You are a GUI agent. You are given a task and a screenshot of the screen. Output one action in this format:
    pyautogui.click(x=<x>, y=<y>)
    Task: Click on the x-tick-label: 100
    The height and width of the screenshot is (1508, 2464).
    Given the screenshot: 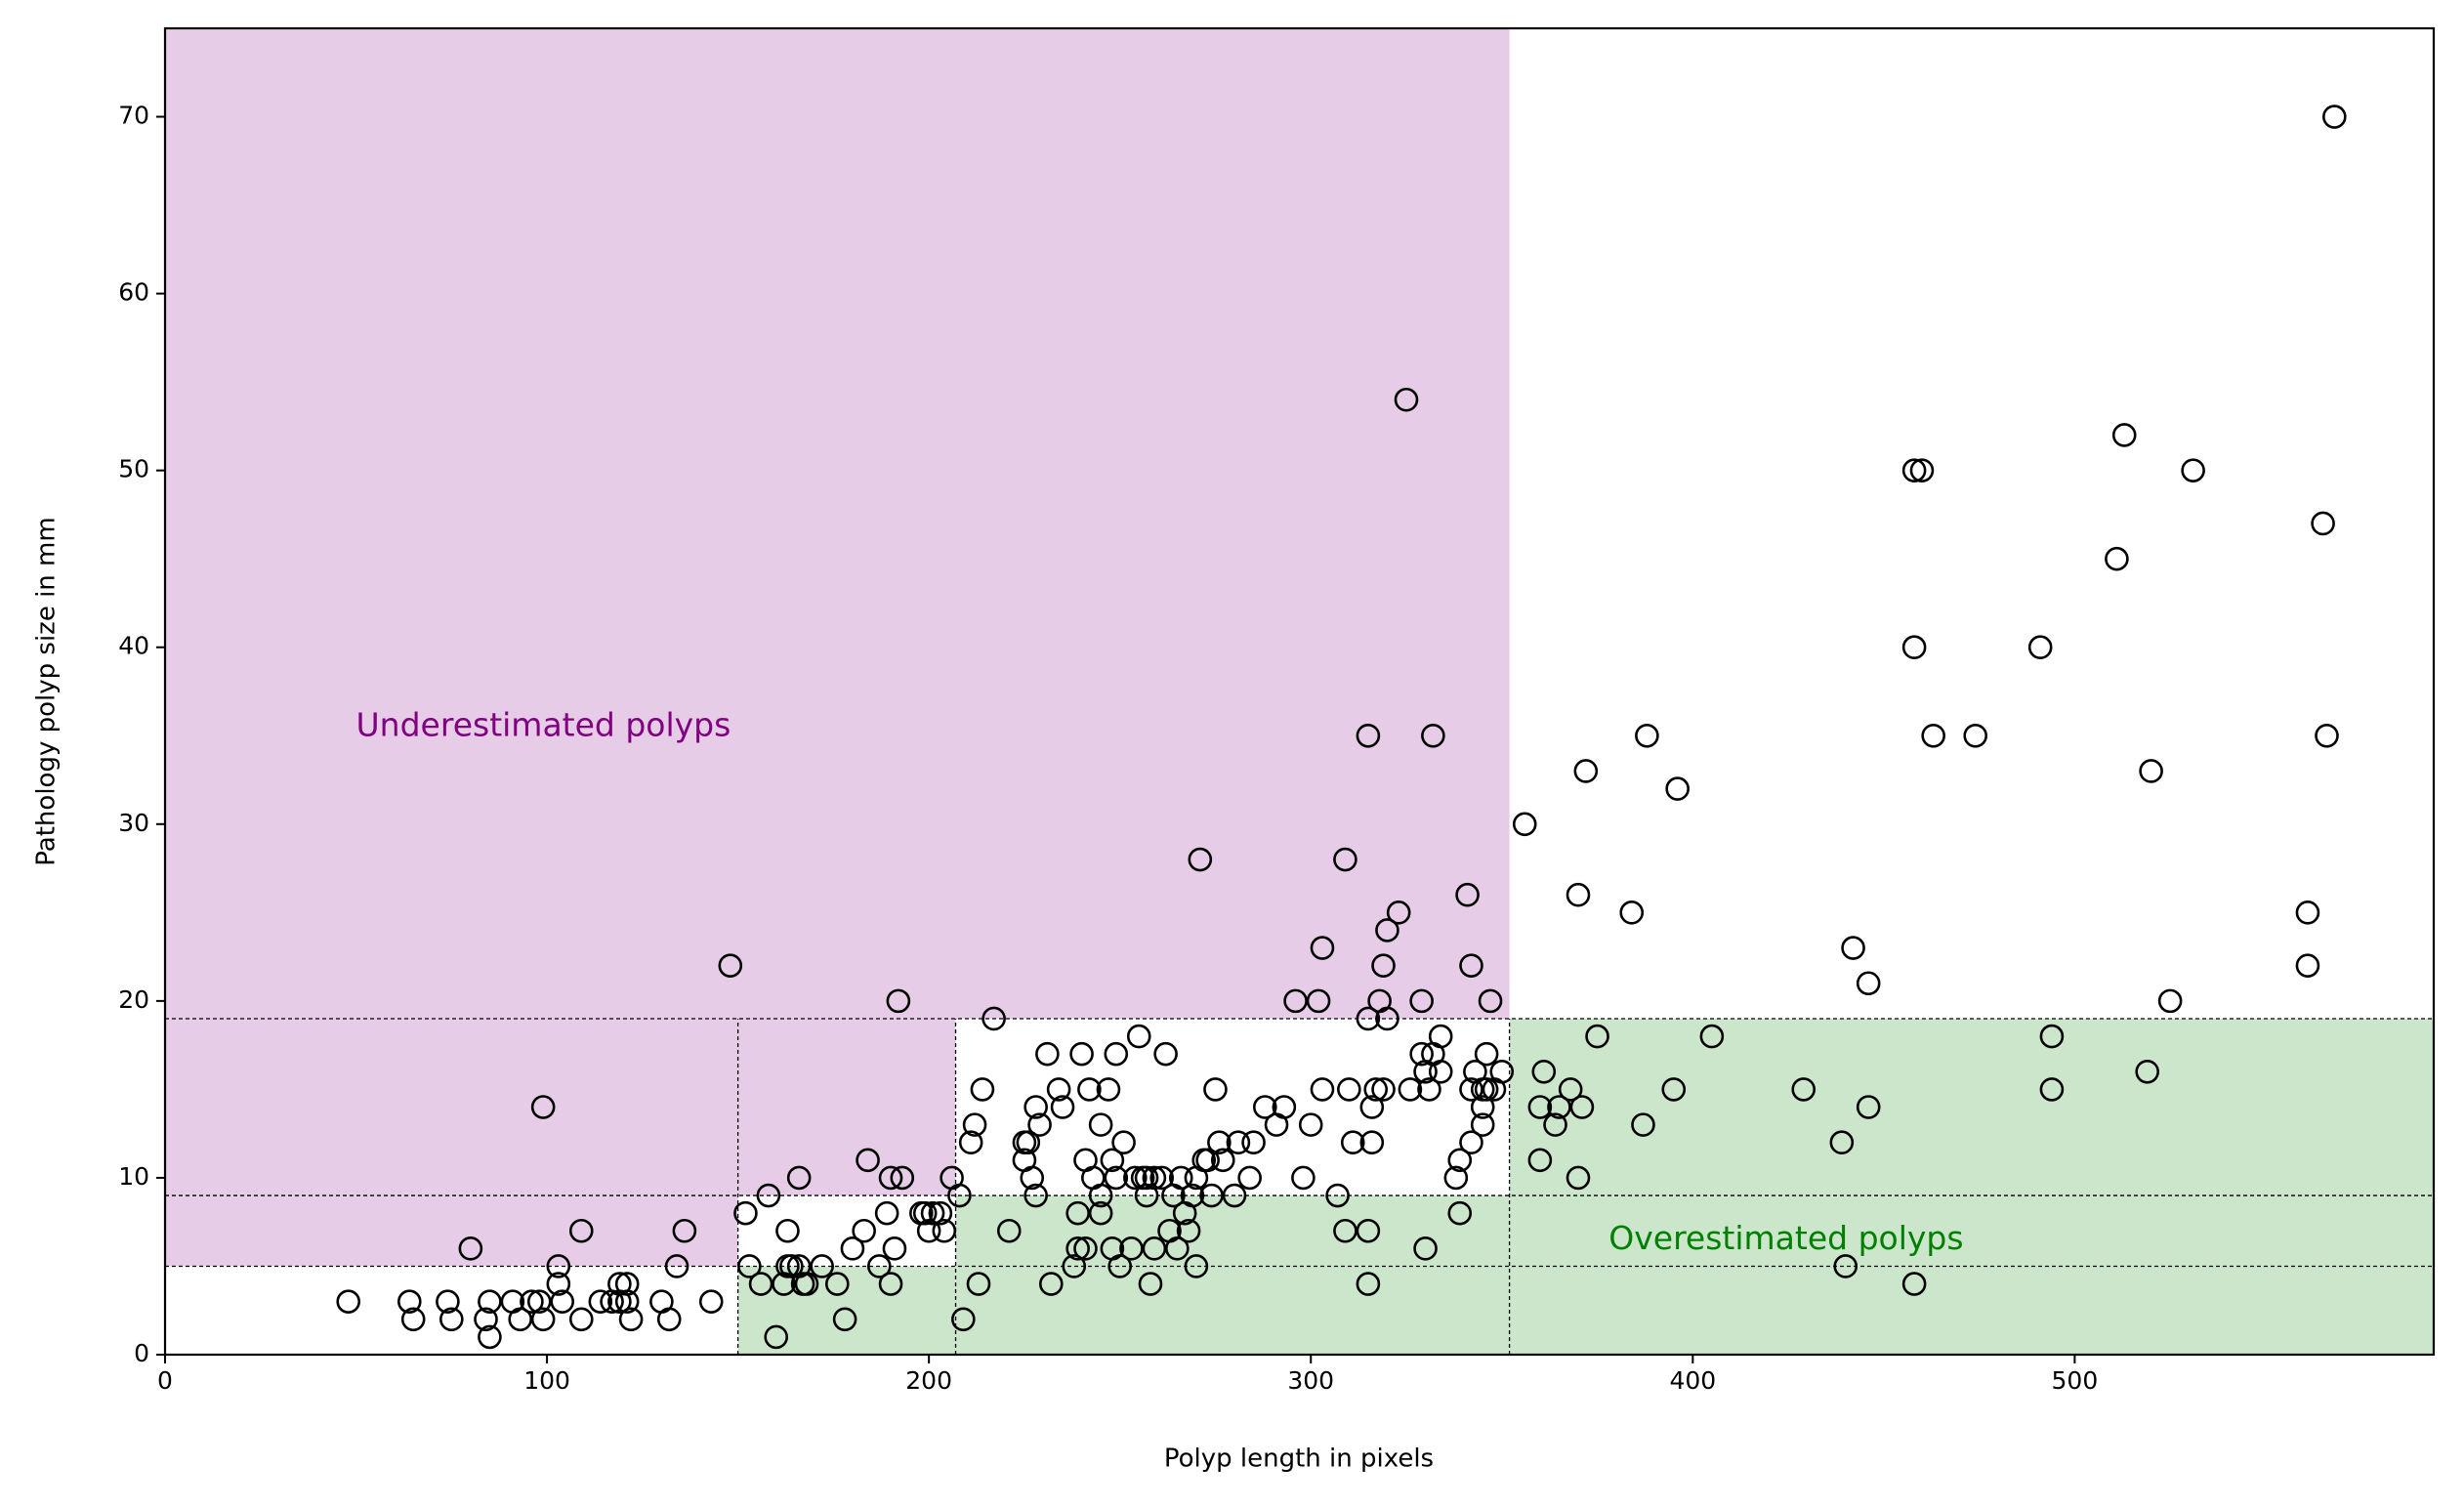 What is the action you would take?
    pyautogui.click(x=546, y=1381)
    